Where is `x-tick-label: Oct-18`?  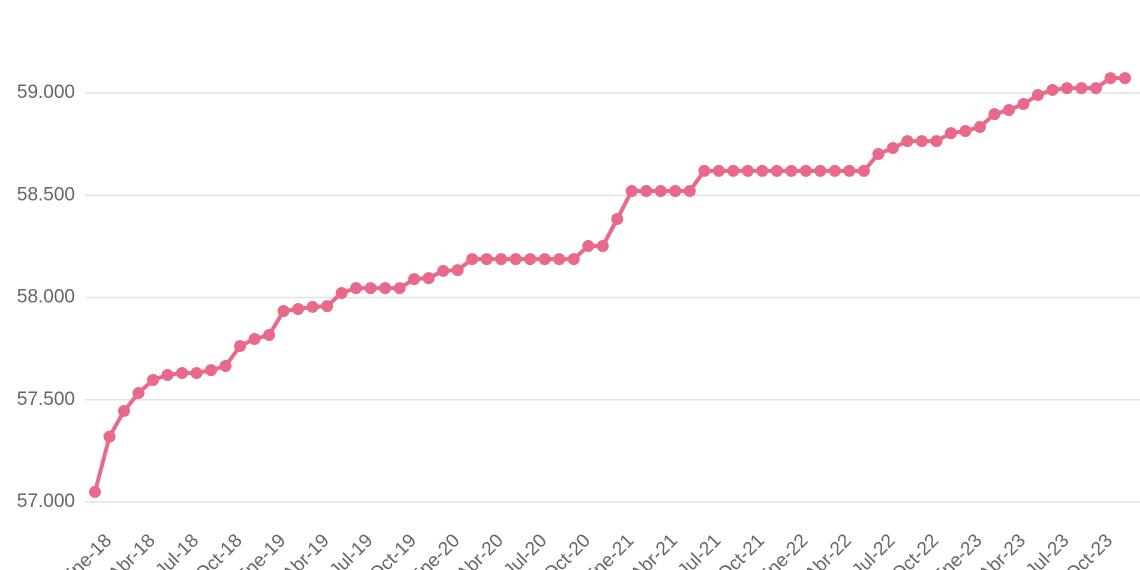
x-tick-label: Oct-18 is located at coordinates (218, 550).